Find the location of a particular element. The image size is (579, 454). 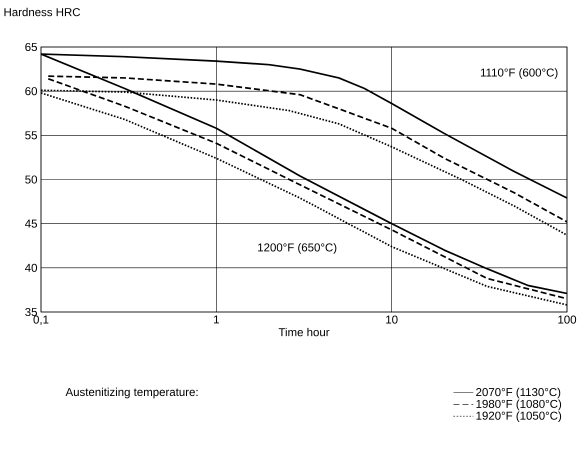

y-tick-label: 50 is located at coordinates (31, 179).